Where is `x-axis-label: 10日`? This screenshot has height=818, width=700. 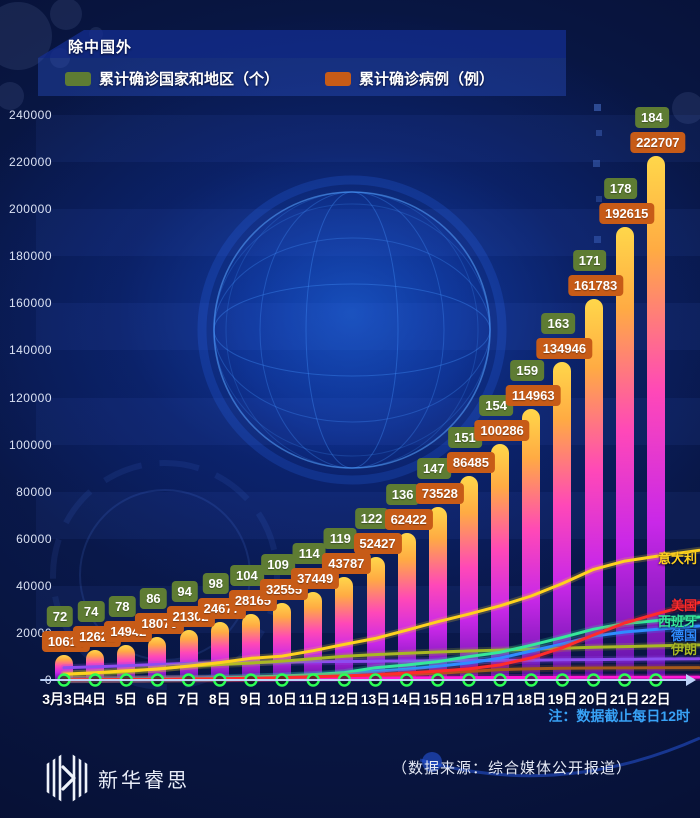 x-axis-label: 10日 is located at coordinates (282, 699).